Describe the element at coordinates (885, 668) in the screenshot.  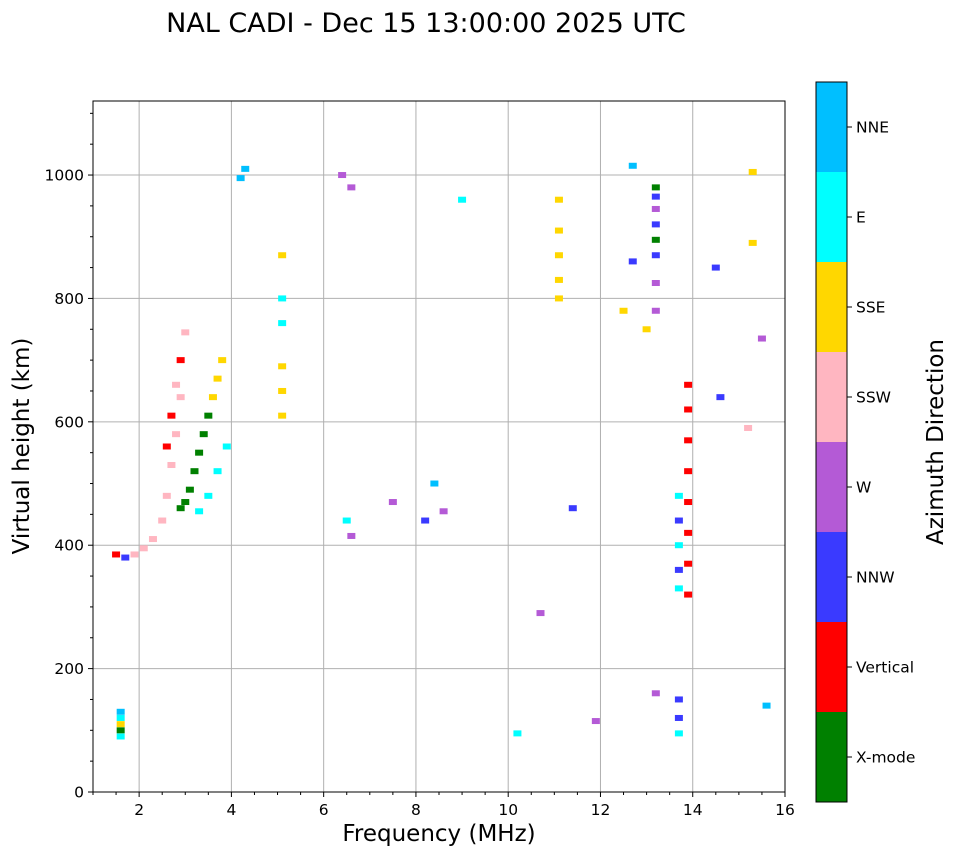
I see `colorbar-tick-label: Vertical` at that location.